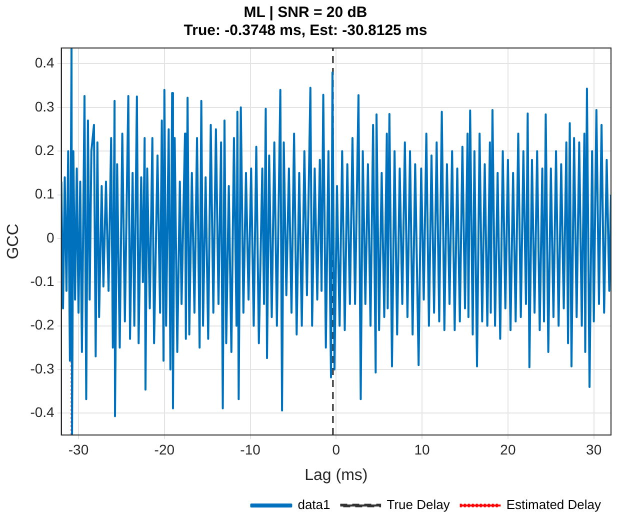  I want to click on chart-title: ML | SNR = 20 dB, so click(306, 13).